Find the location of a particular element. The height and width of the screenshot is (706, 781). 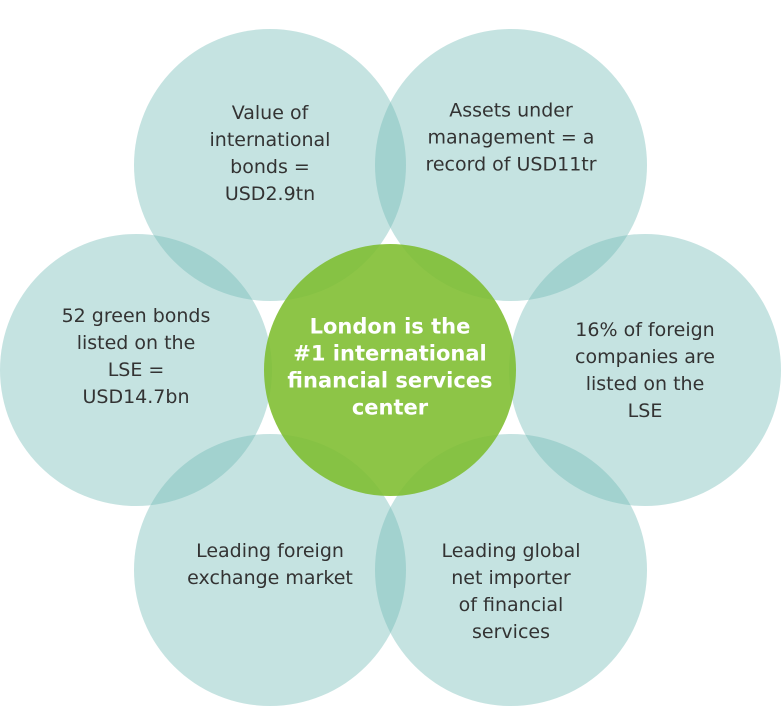

label-line: net importer is located at coordinates (511, 578).